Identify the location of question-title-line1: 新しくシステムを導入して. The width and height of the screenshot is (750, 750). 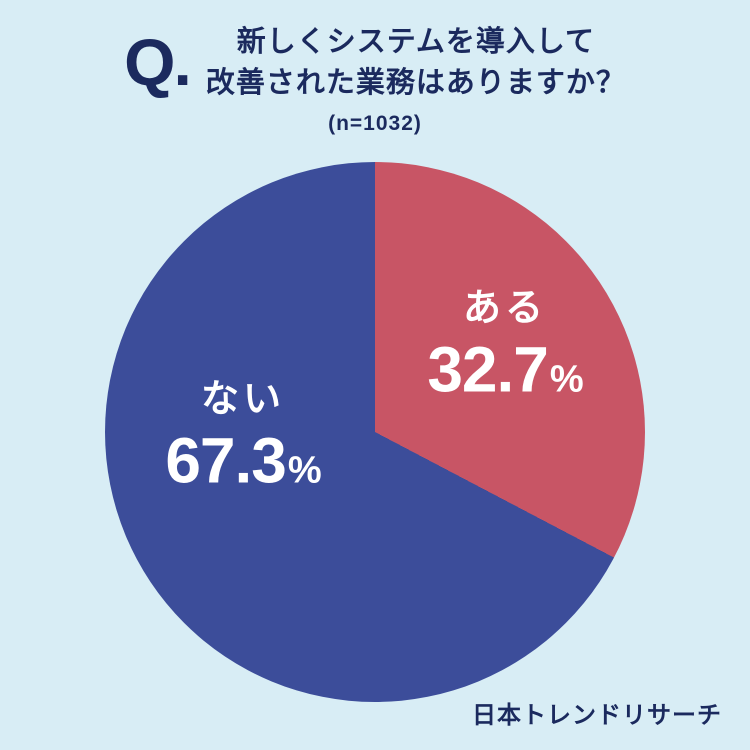
(415, 42).